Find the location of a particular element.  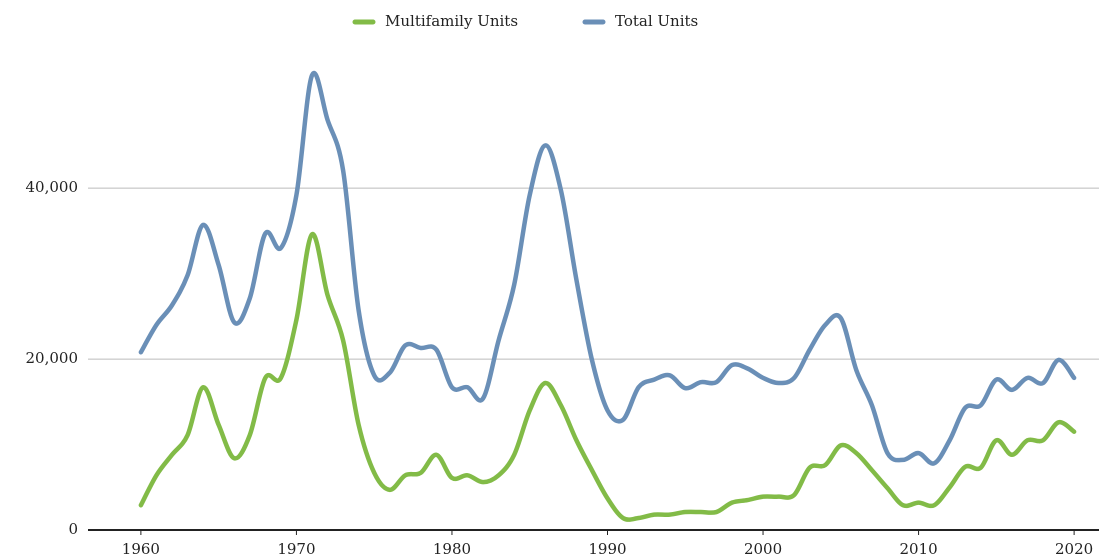

x-tick-label: 1970 is located at coordinates (296, 549).